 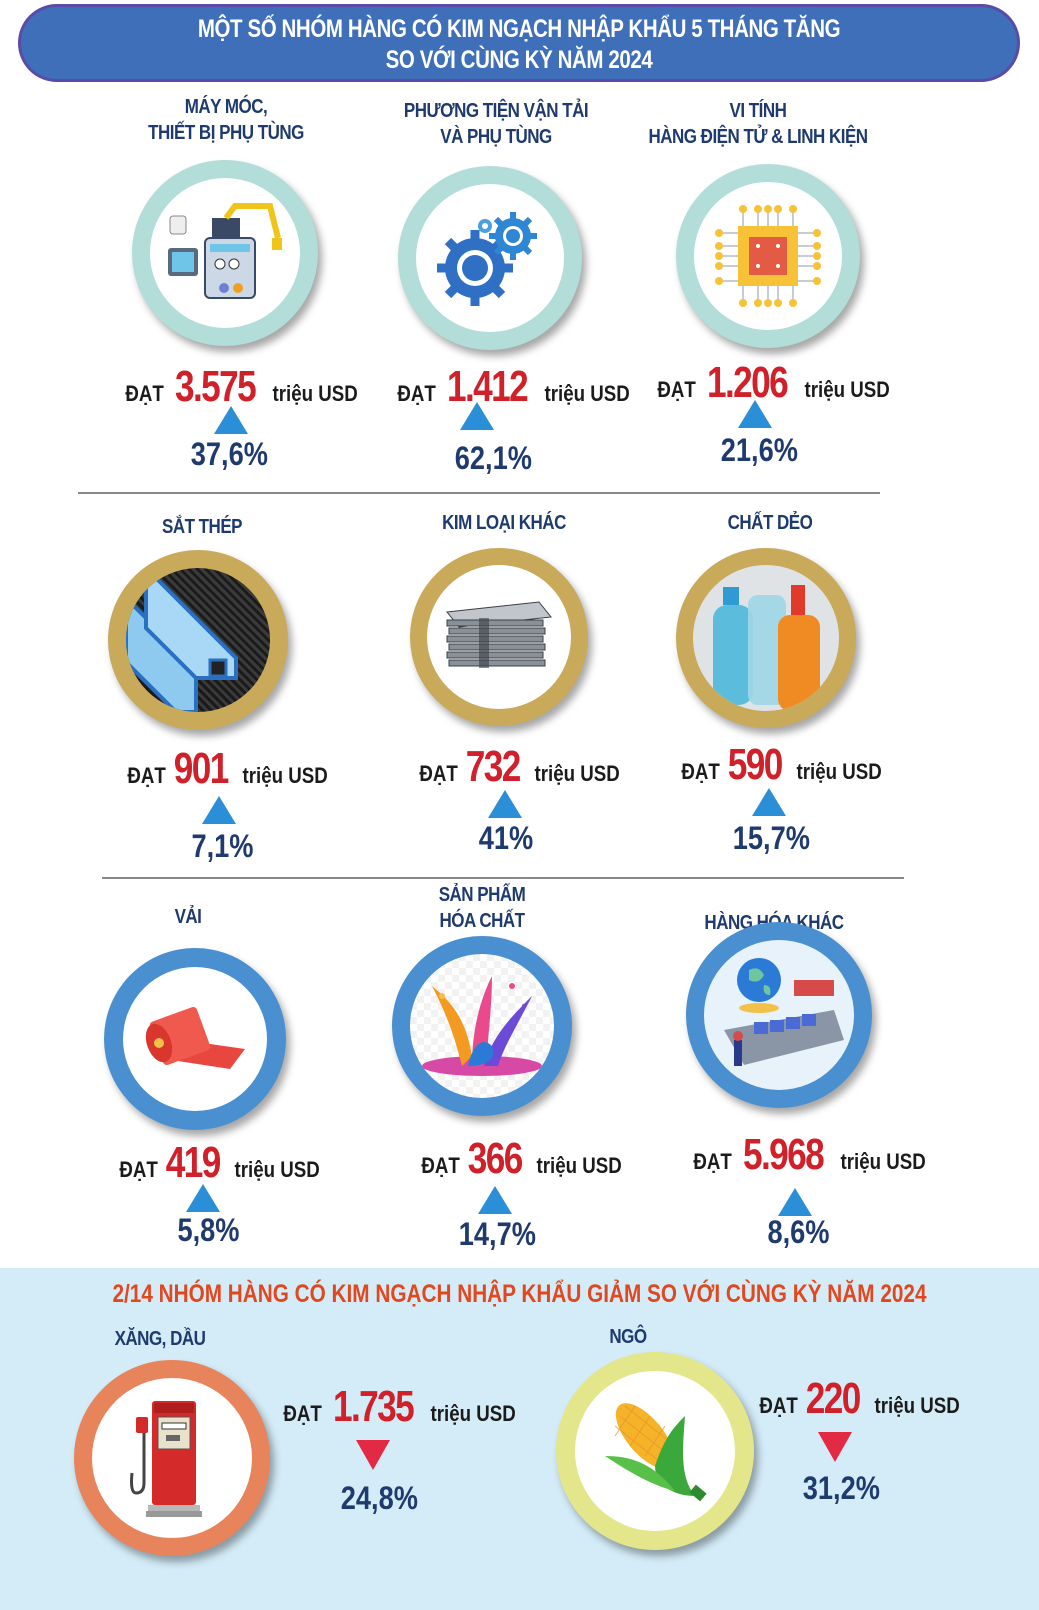 What do you see at coordinates (379, 1498) in the screenshot?
I see `change-percent: 24,8%` at bounding box center [379, 1498].